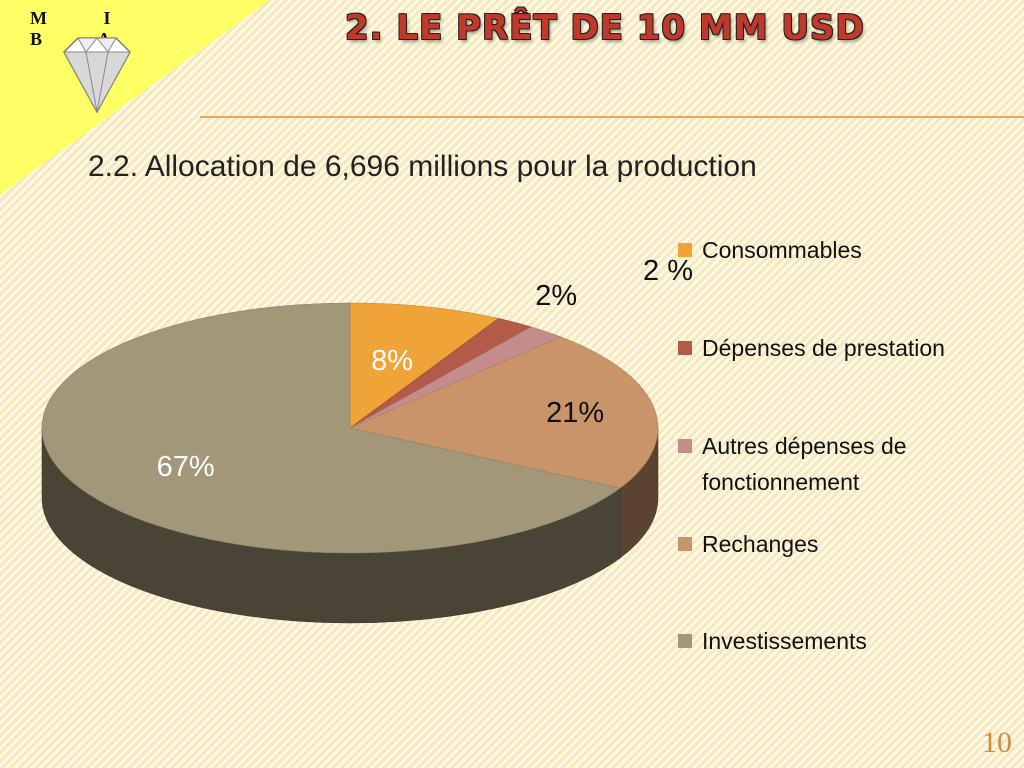 This screenshot has width=1024, height=768. Describe the element at coordinates (997, 742) in the screenshot. I see `page-number: 10` at that location.